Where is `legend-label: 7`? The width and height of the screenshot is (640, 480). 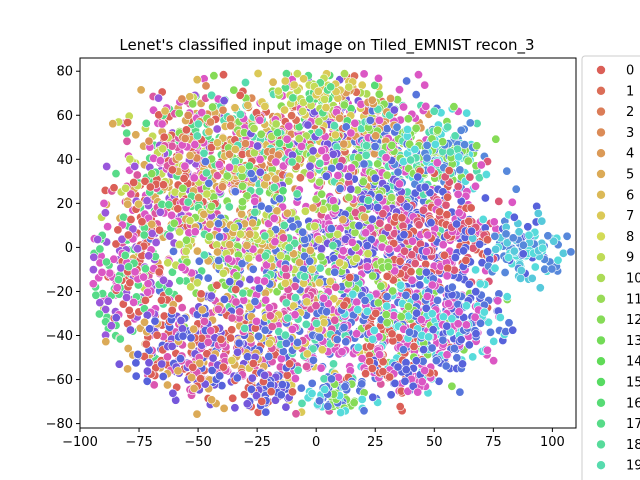
legend-label: 7 is located at coordinates (630, 216).